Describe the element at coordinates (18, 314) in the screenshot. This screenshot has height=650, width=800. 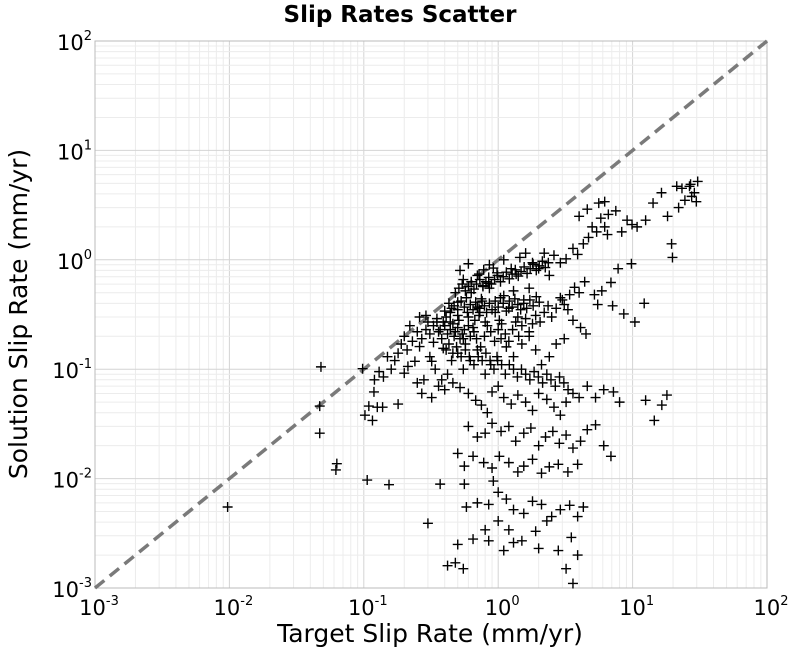
I see `y-axis-label: Solution Slip Rate (mm/yr)` at that location.